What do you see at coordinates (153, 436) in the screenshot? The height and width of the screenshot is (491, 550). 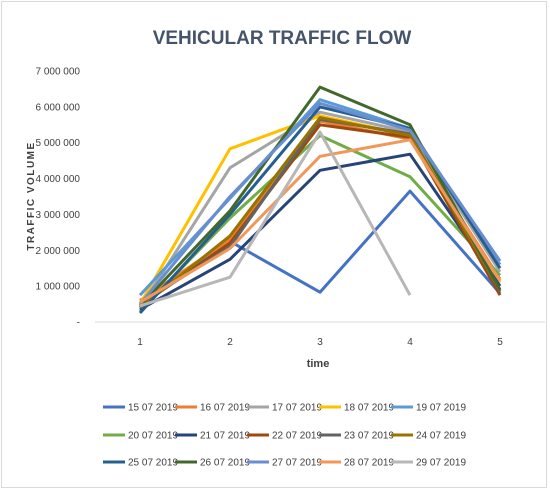 I see `legend-label: 20 07 2019` at bounding box center [153, 436].